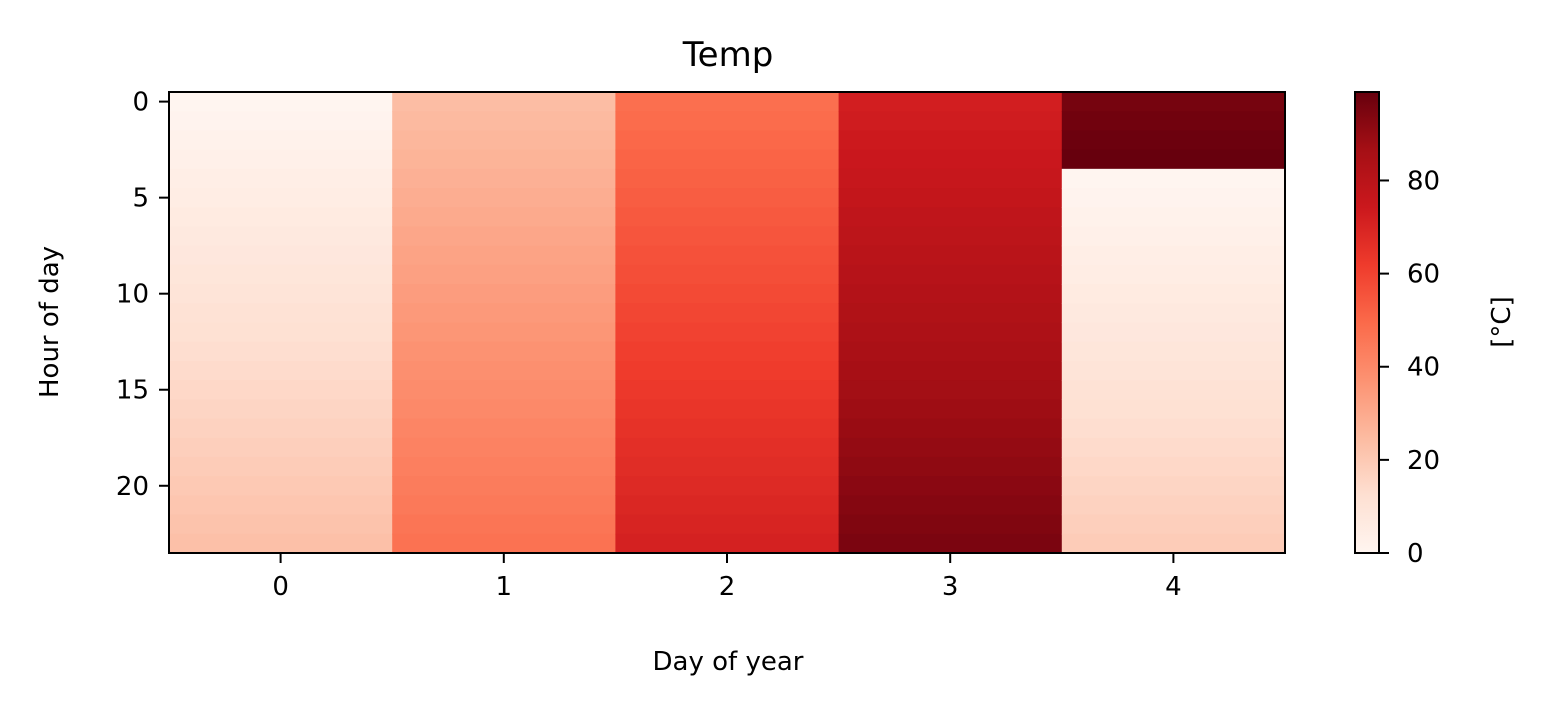 Image resolution: width=1546 pixels, height=710 pixels. I want to click on colorbar, so click(1367, 322).